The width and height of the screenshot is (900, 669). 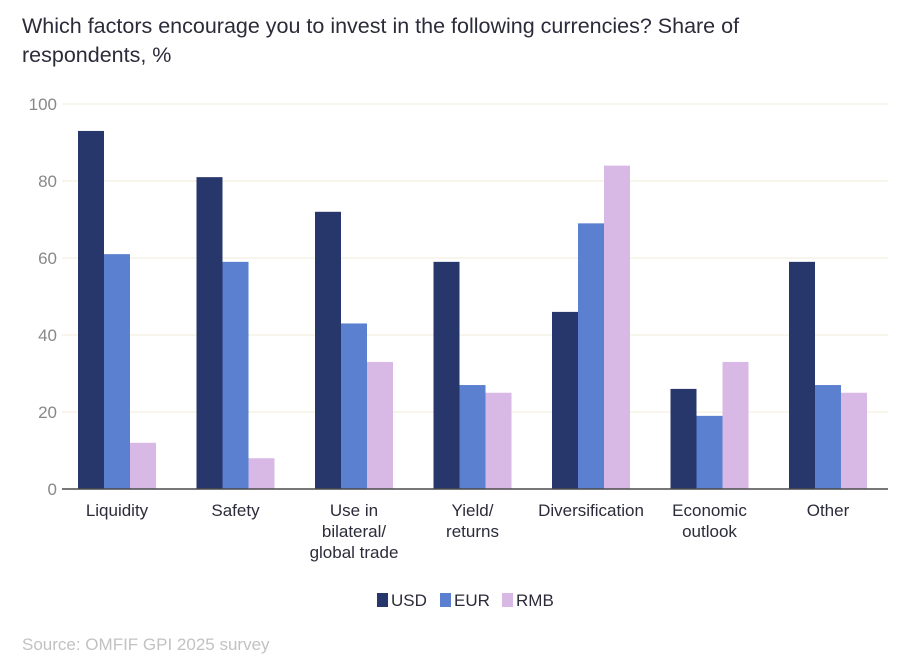 I want to click on x-tick-label: Other, so click(x=828, y=510).